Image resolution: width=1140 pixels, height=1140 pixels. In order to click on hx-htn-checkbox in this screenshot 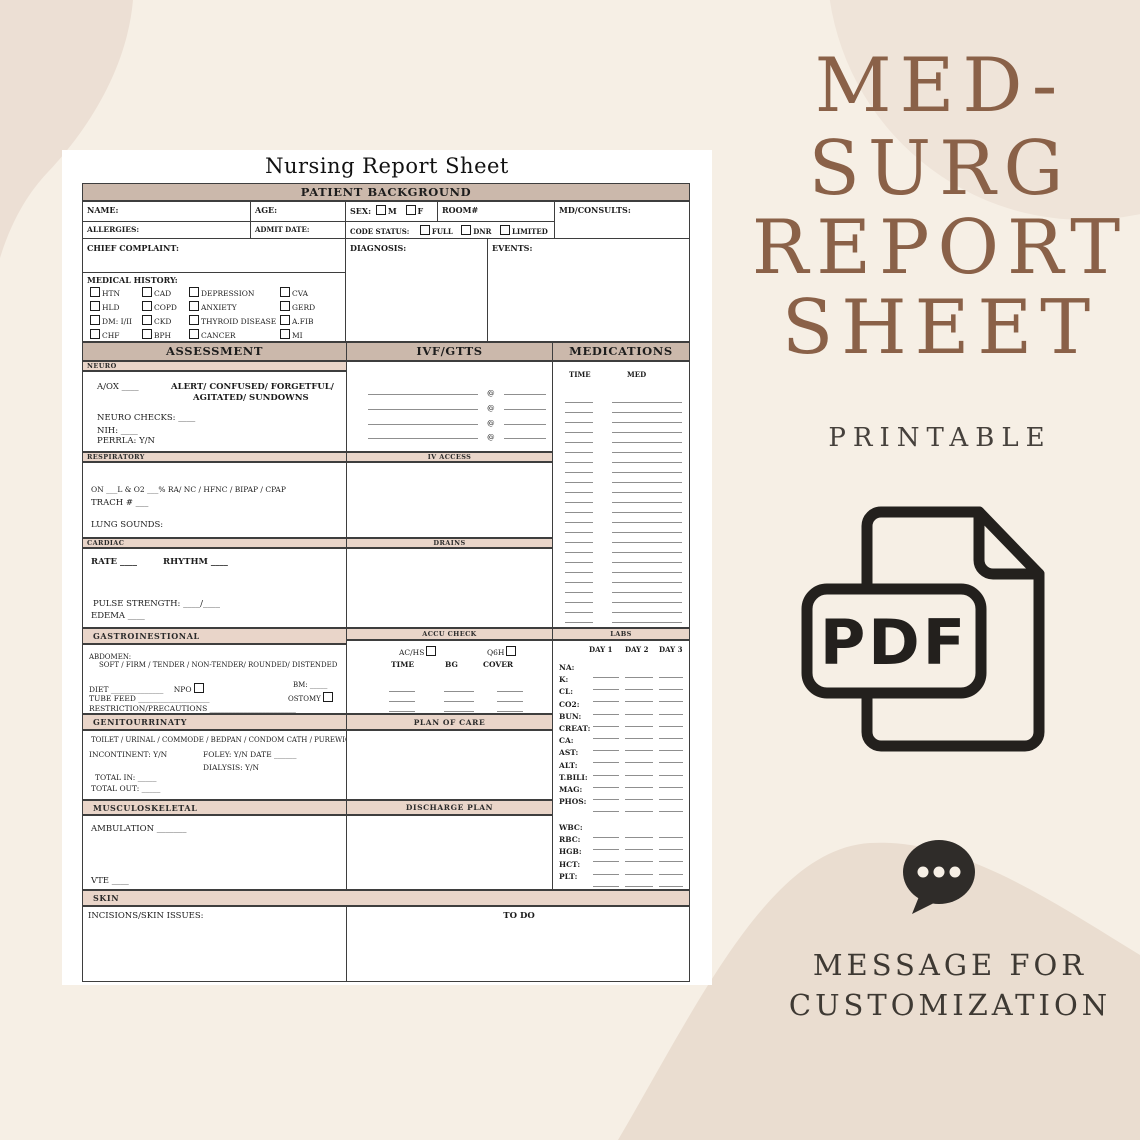, I will do `click(95, 292)`.